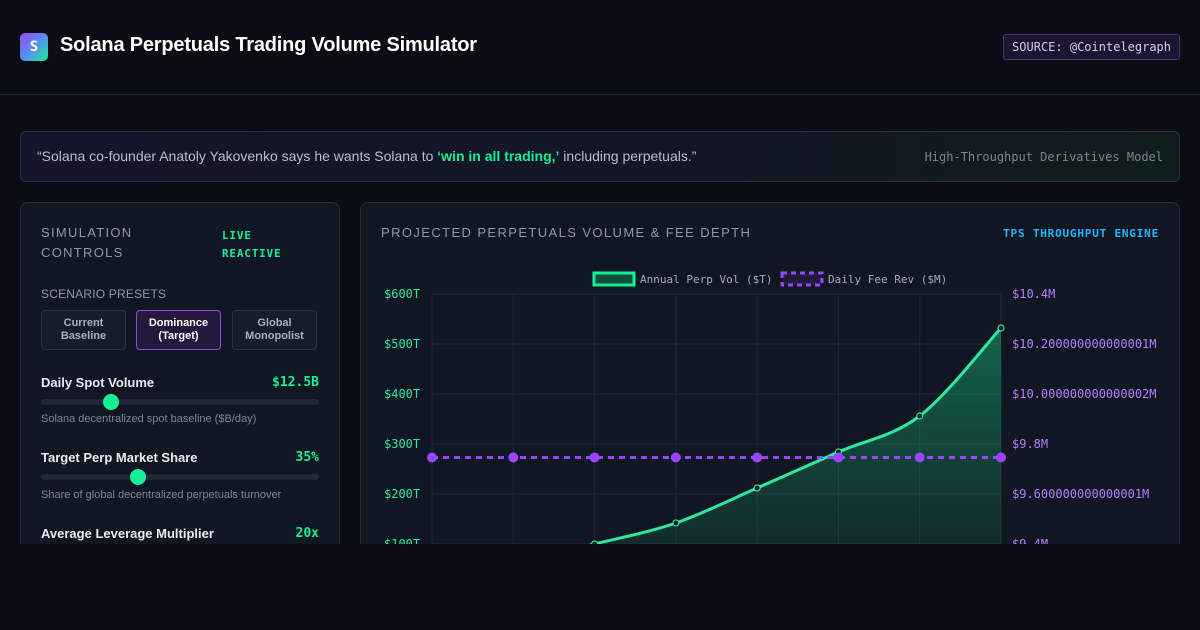 The image size is (1200, 630). I want to click on y-right-tick-label: $9.600000000000001M, so click(1080, 494).